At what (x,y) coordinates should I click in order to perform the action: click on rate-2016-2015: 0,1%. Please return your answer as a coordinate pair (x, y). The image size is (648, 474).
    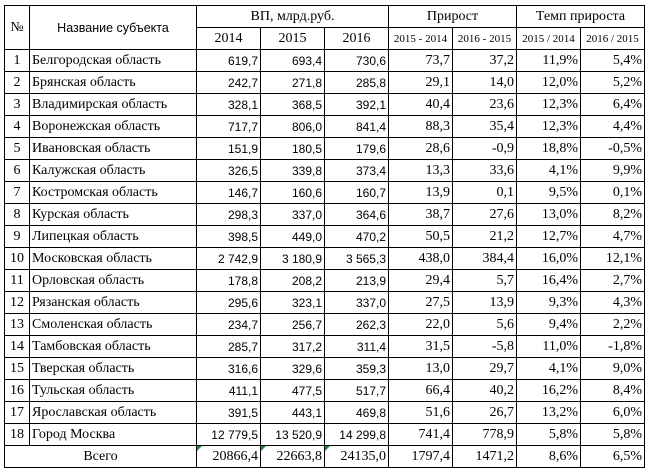
    Looking at the image, I should click on (612, 192).